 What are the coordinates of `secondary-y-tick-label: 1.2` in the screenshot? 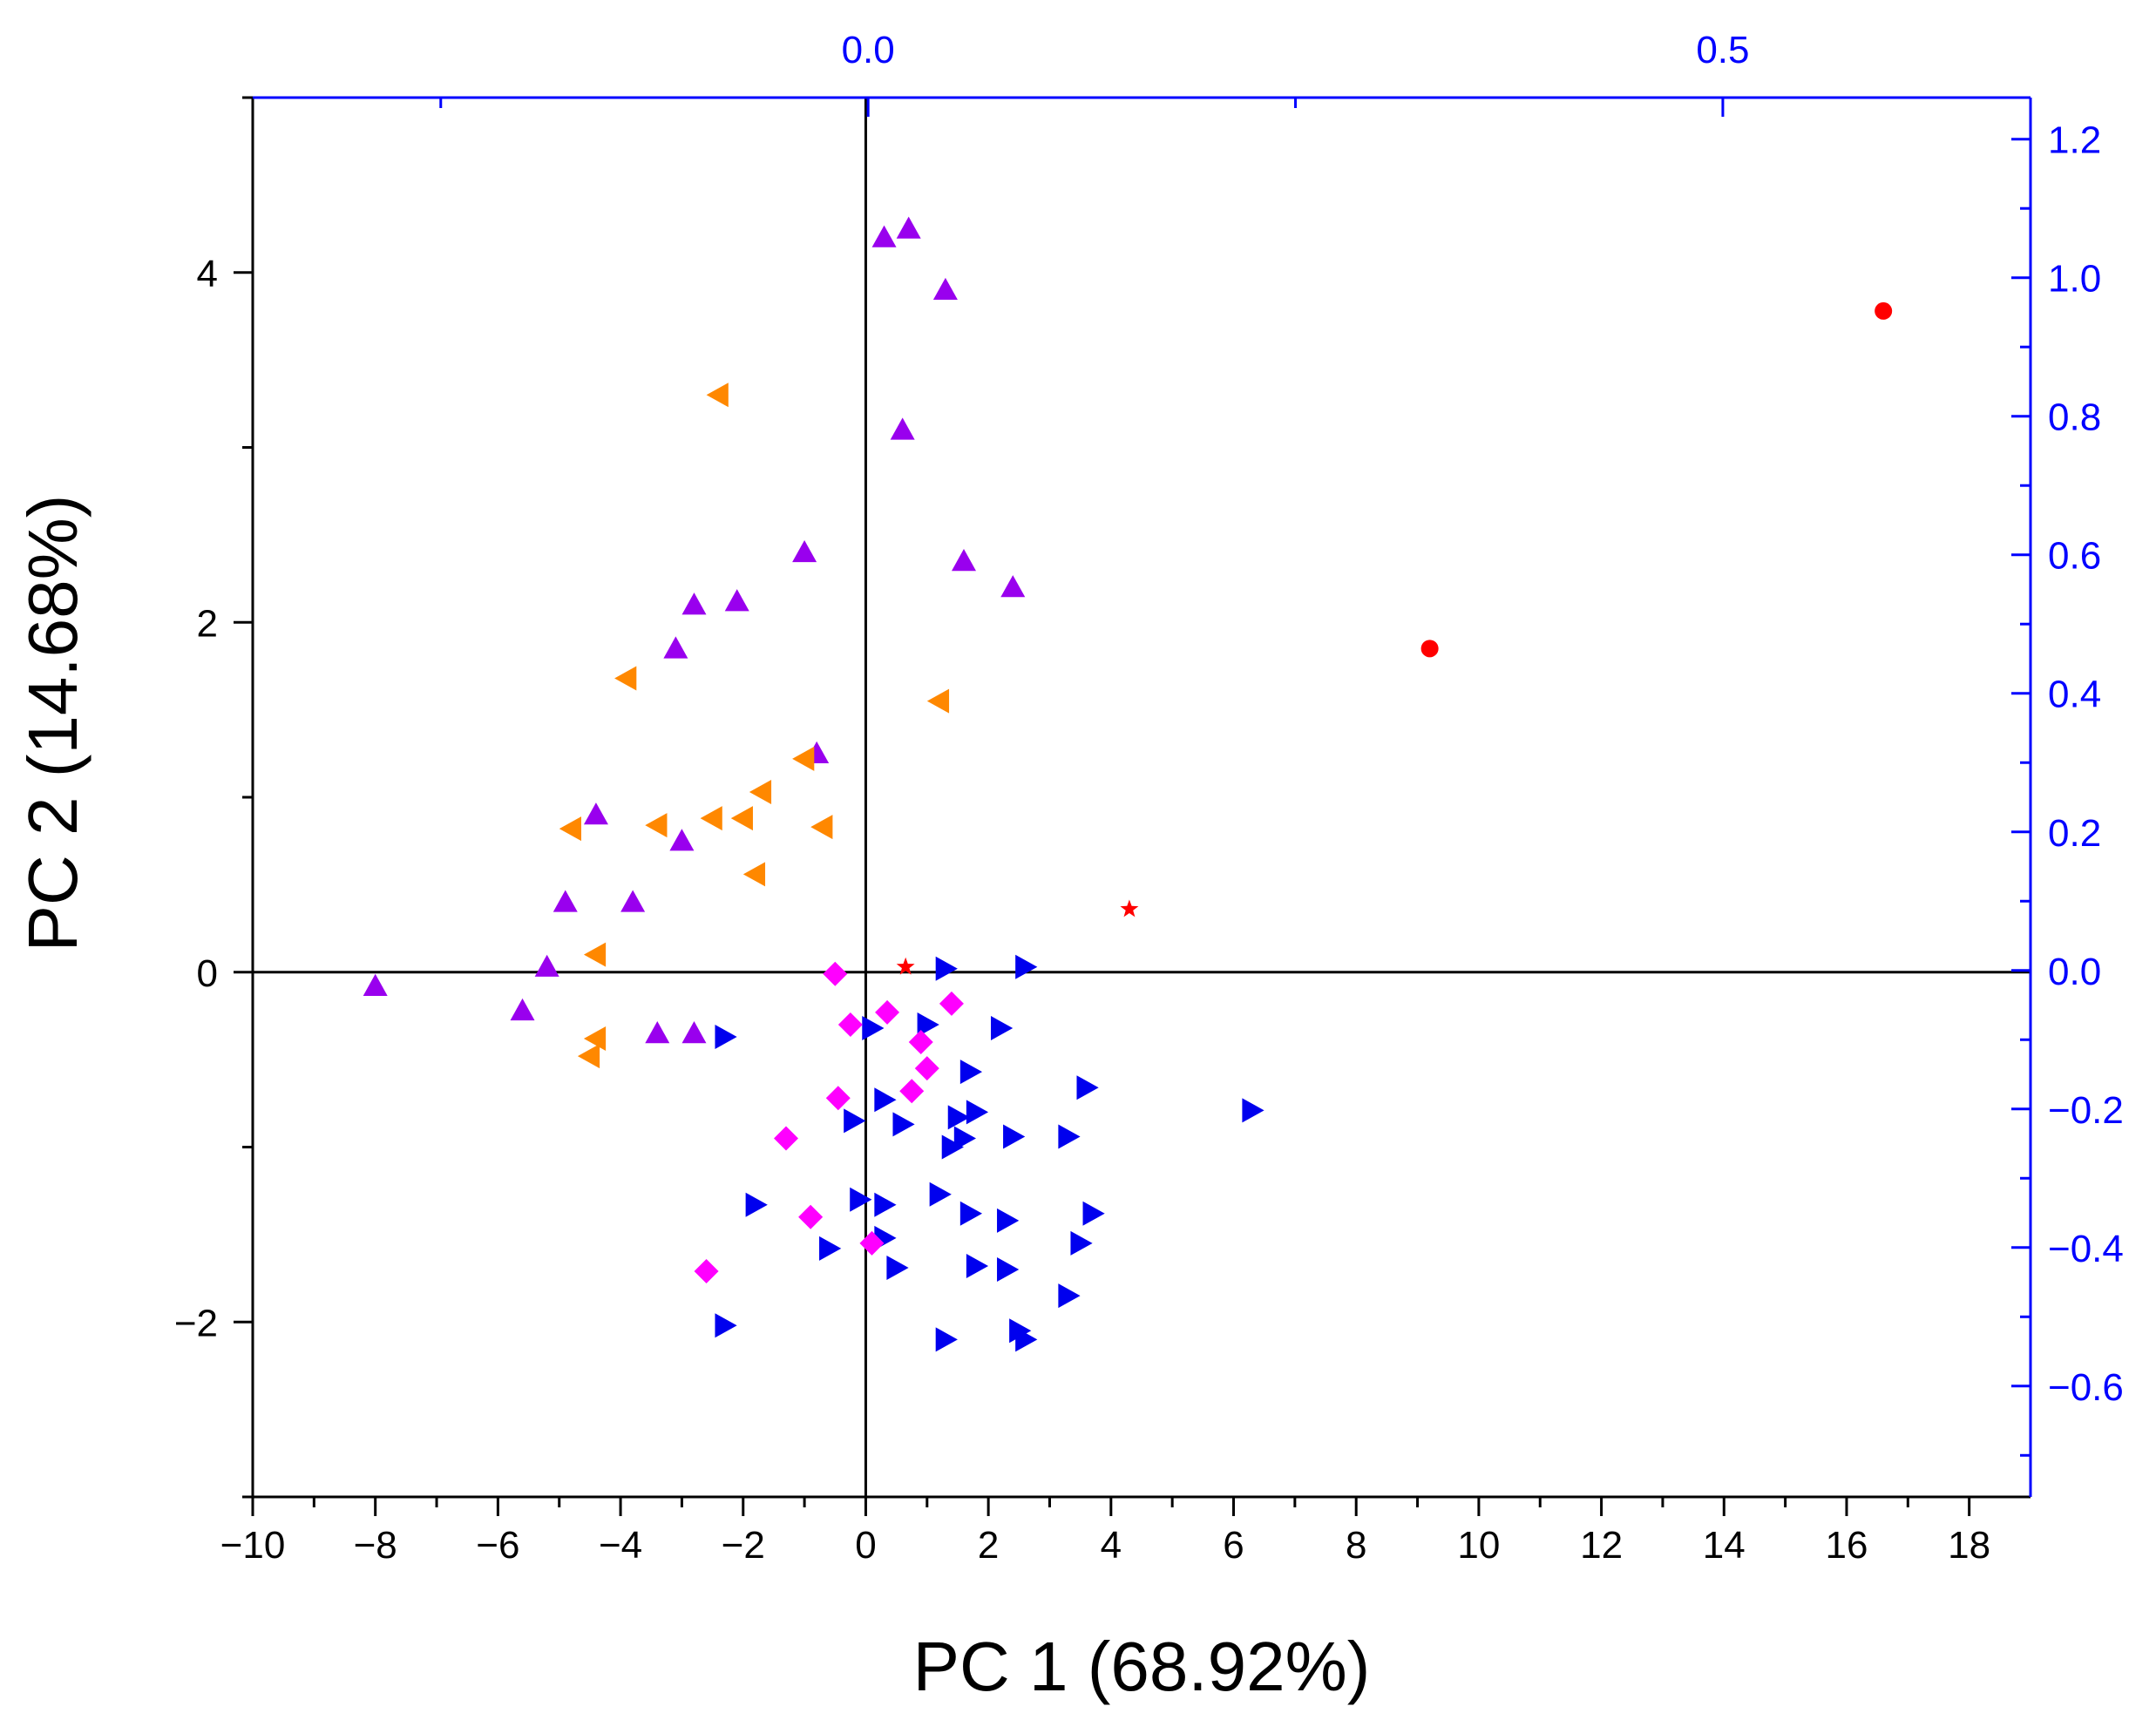 It's located at (2074, 140).